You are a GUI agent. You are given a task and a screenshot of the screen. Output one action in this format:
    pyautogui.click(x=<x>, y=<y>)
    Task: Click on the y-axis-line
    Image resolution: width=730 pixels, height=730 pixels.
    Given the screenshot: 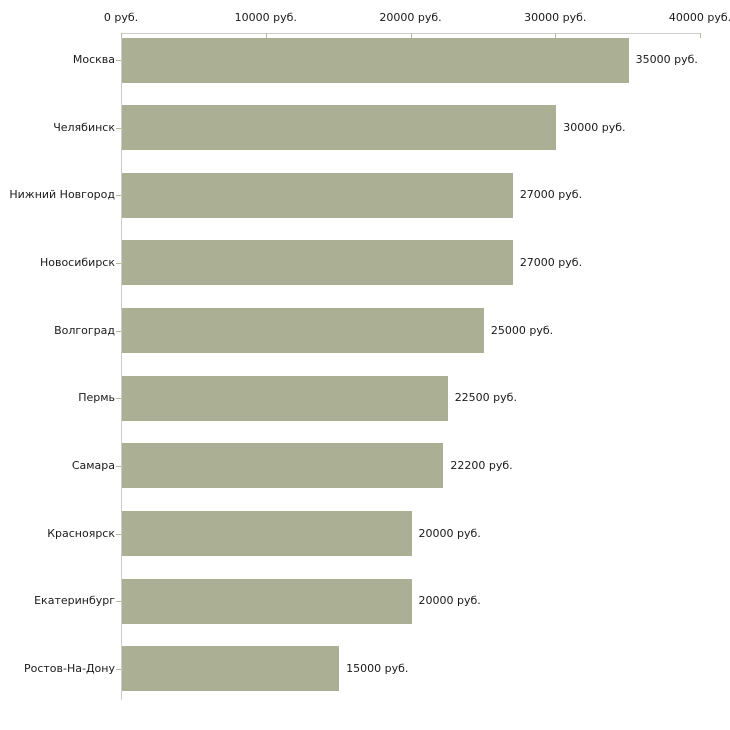 What is the action you would take?
    pyautogui.click(x=121, y=366)
    